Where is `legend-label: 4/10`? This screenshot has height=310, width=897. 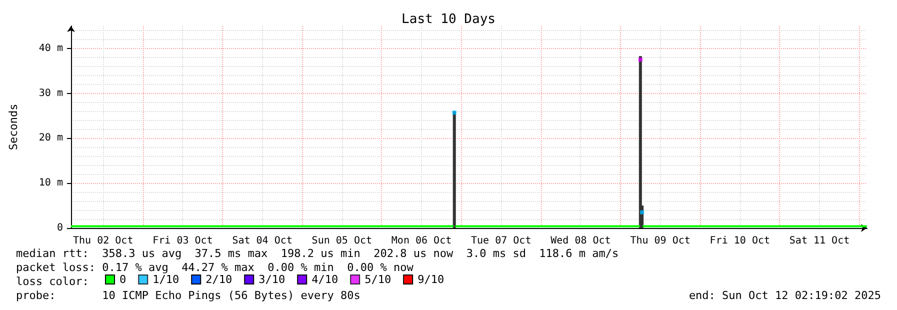 legend-label: 4/10 is located at coordinates (325, 279).